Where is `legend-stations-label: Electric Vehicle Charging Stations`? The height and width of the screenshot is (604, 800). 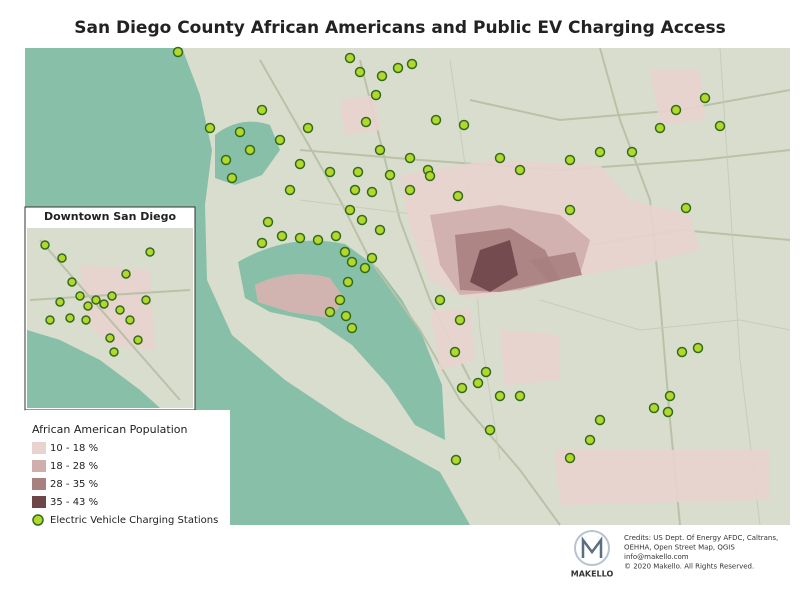
legend-stations-label: Electric Vehicle Charging Stations is located at coordinates (134, 520).